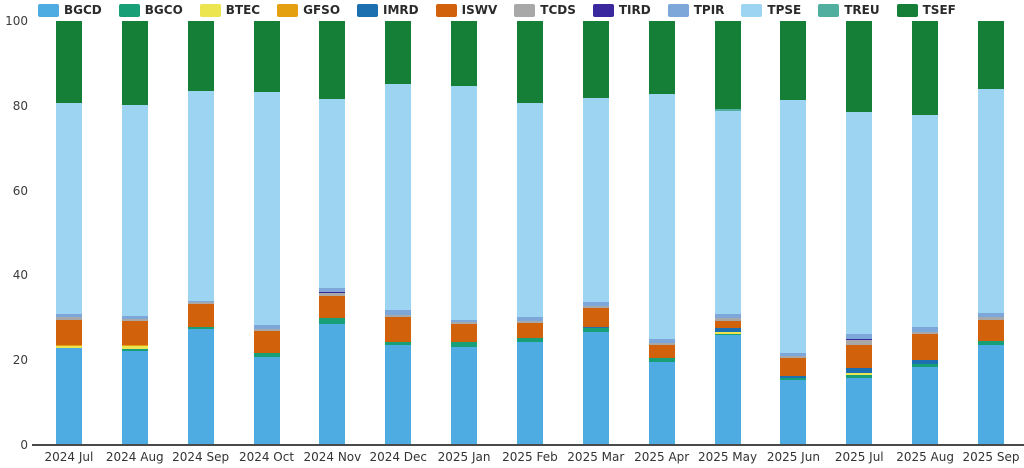  What do you see at coordinates (939, 10) in the screenshot?
I see `legend-label: TSEF` at bounding box center [939, 10].